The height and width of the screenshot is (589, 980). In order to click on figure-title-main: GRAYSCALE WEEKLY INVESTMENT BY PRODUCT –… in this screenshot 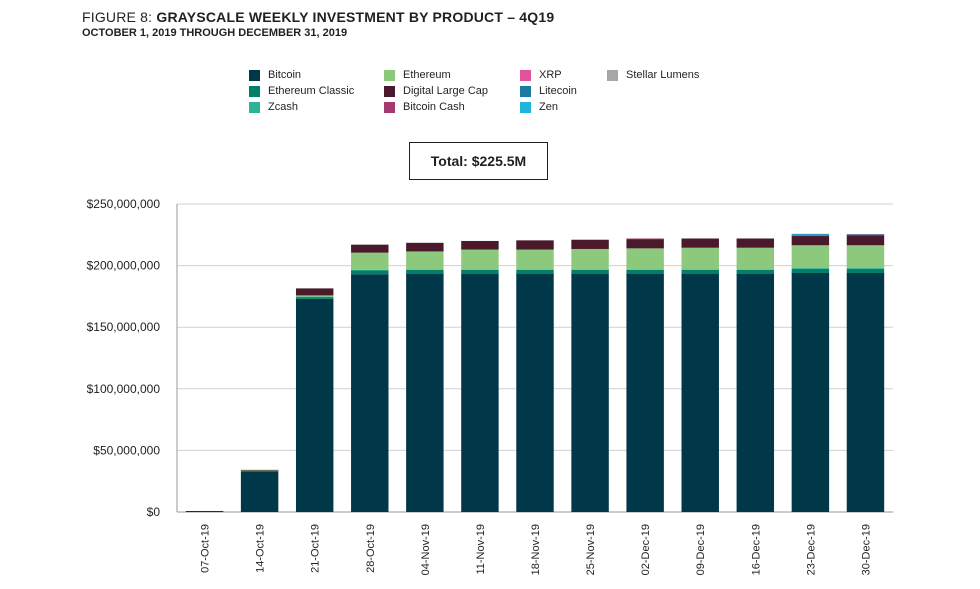, I will do `click(355, 17)`.